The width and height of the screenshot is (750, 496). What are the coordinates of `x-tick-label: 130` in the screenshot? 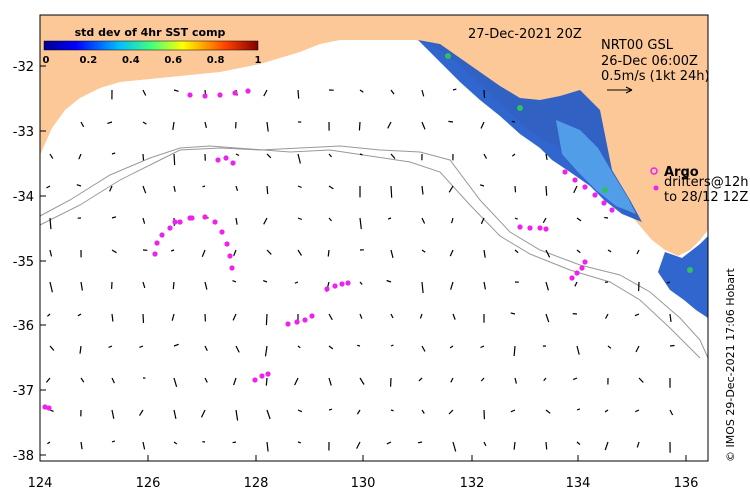 It's located at (363, 483).